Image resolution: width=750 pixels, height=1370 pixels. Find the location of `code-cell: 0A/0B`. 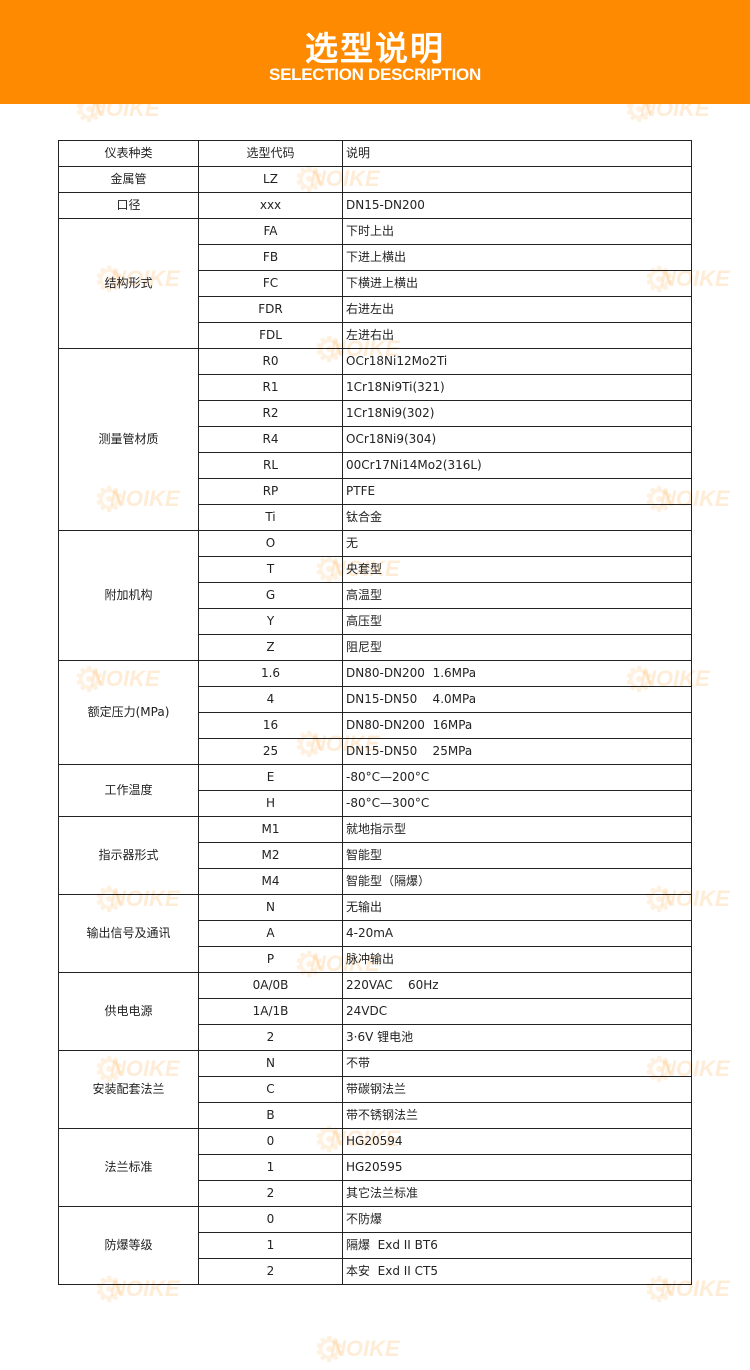

code-cell: 0A/0B is located at coordinates (270, 985).